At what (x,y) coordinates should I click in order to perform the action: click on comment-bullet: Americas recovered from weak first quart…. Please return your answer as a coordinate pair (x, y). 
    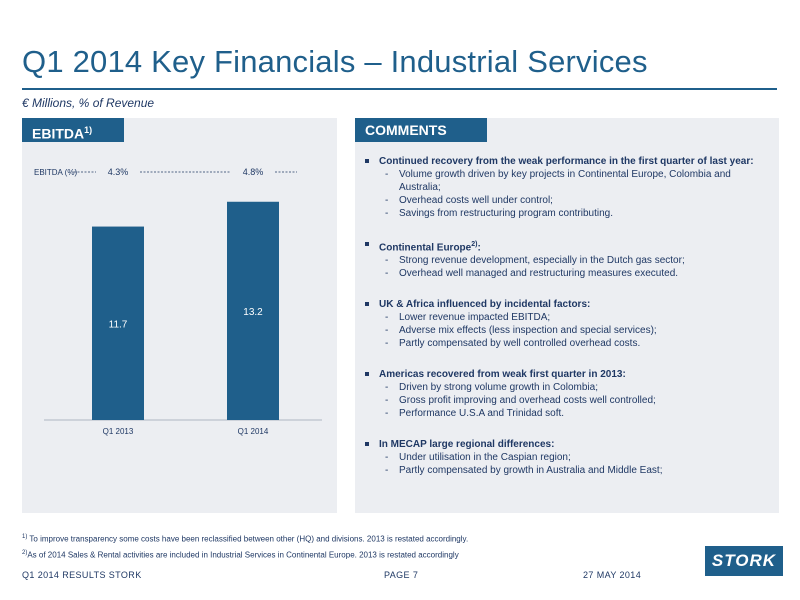
    Looking at the image, I should click on (568, 394).